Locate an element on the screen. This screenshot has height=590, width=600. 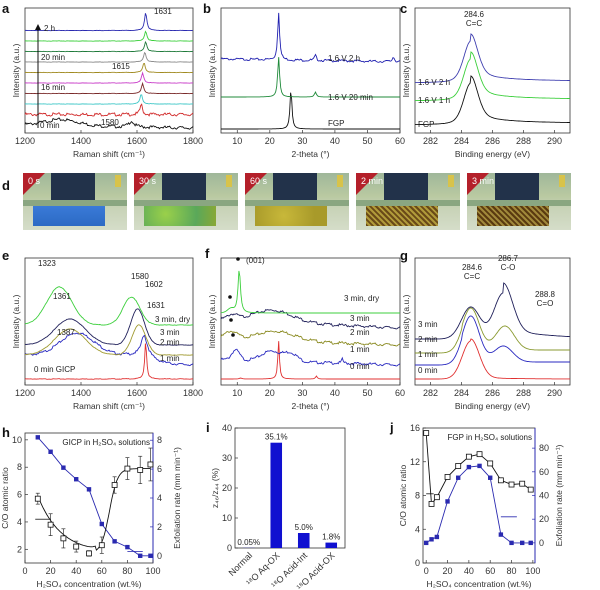
series-label: 0 min GICP is located at coordinates (54, 369).